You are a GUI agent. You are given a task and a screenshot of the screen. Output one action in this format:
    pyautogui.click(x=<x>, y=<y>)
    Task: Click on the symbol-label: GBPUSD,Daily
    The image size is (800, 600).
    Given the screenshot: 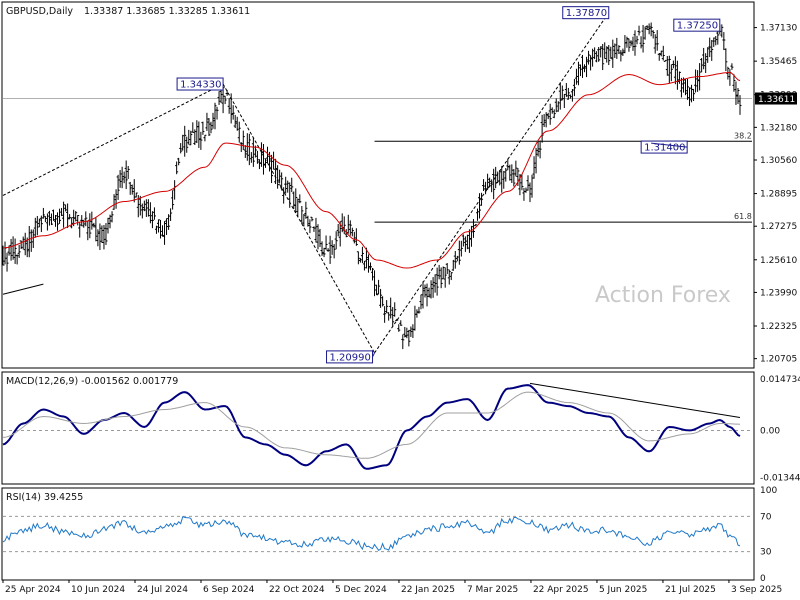 What is the action you would take?
    pyautogui.click(x=39, y=11)
    